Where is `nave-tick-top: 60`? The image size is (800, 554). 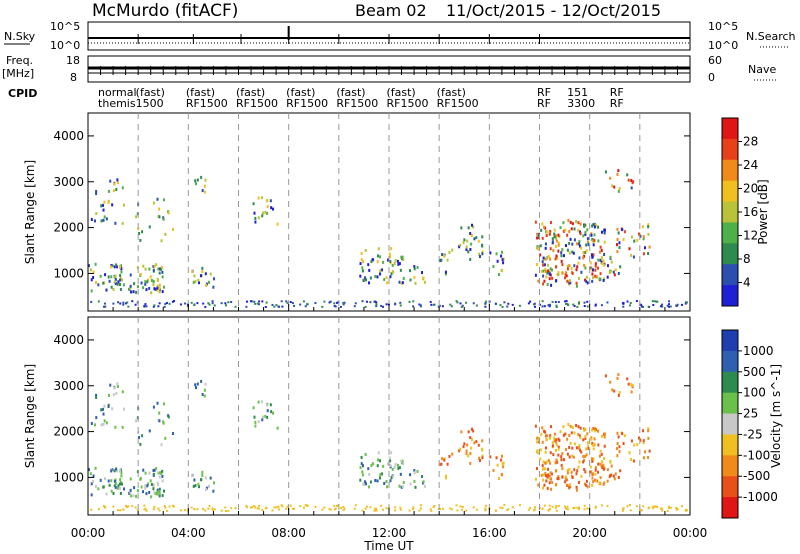
nave-tick-top: 60 is located at coordinates (715, 60).